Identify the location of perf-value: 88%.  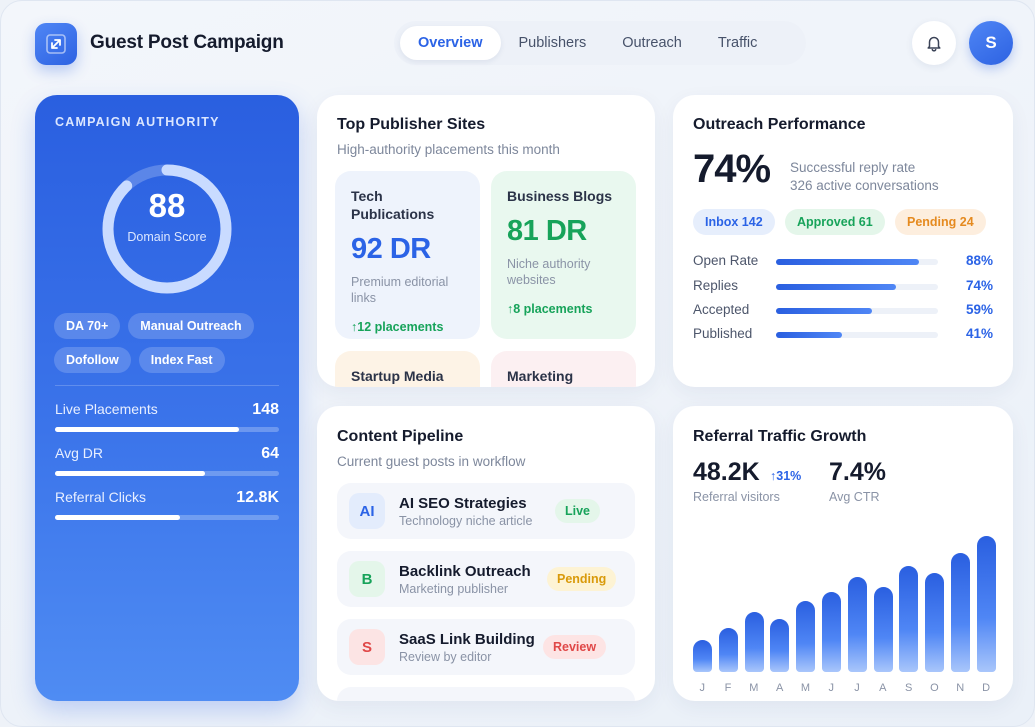
(979, 260).